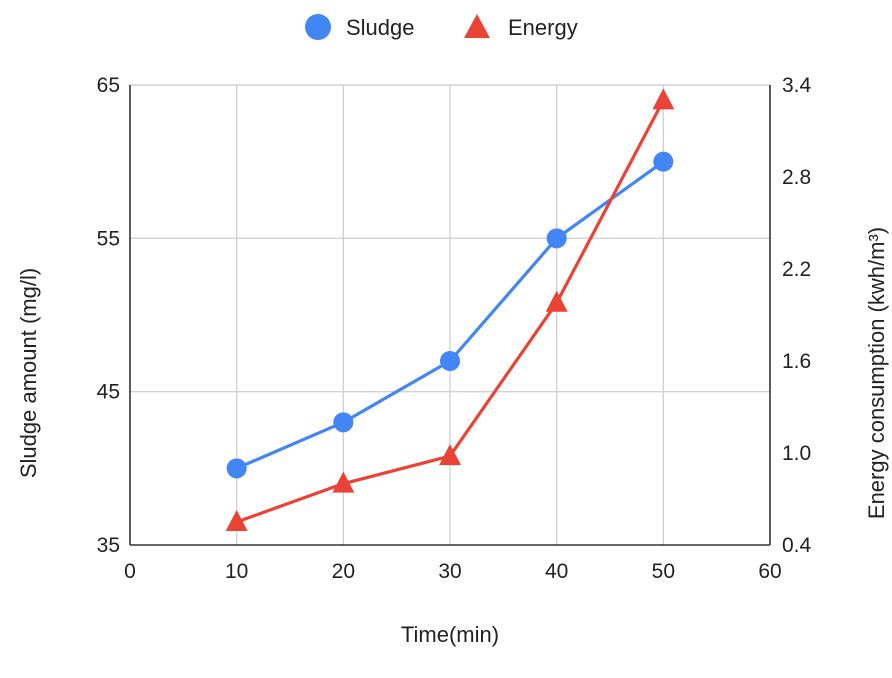 The height and width of the screenshot is (678, 892). I want to click on x-tick-label: 10, so click(236, 571).